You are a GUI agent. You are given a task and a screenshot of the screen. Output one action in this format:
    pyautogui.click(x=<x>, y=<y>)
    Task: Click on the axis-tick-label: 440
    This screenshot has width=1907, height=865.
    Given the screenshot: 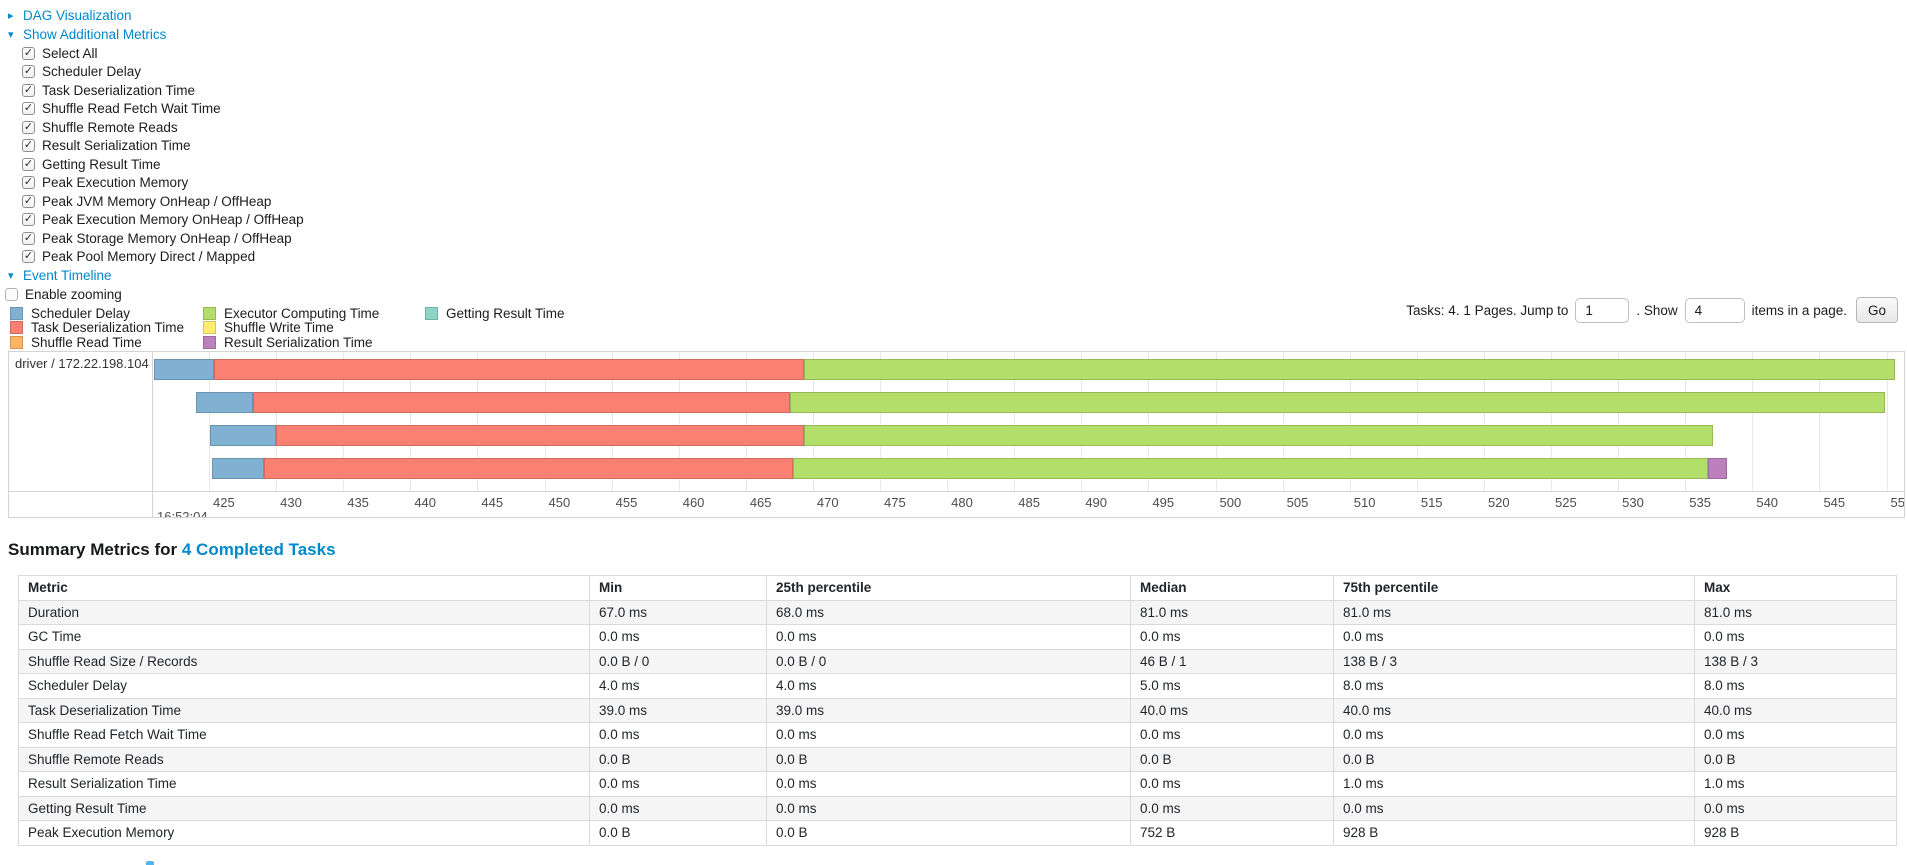 What is the action you would take?
    pyautogui.click(x=425, y=502)
    